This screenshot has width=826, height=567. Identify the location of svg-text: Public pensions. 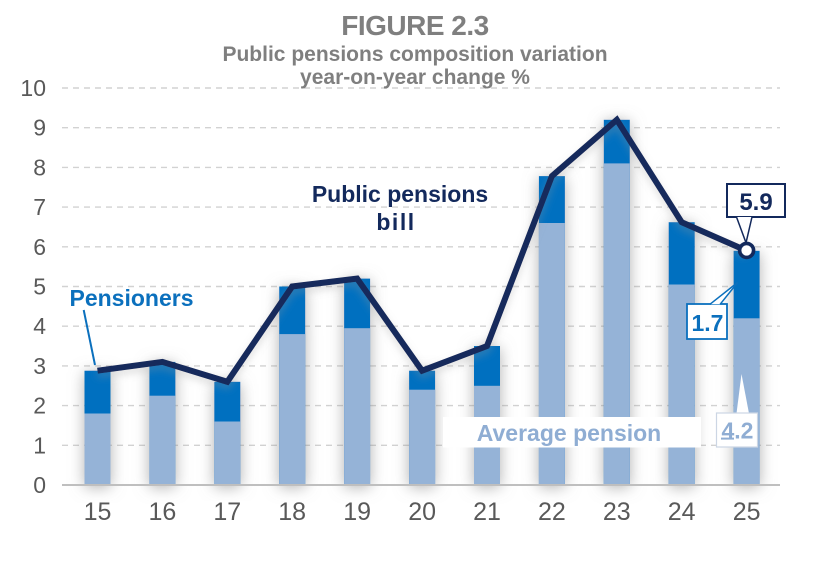
(400, 194).